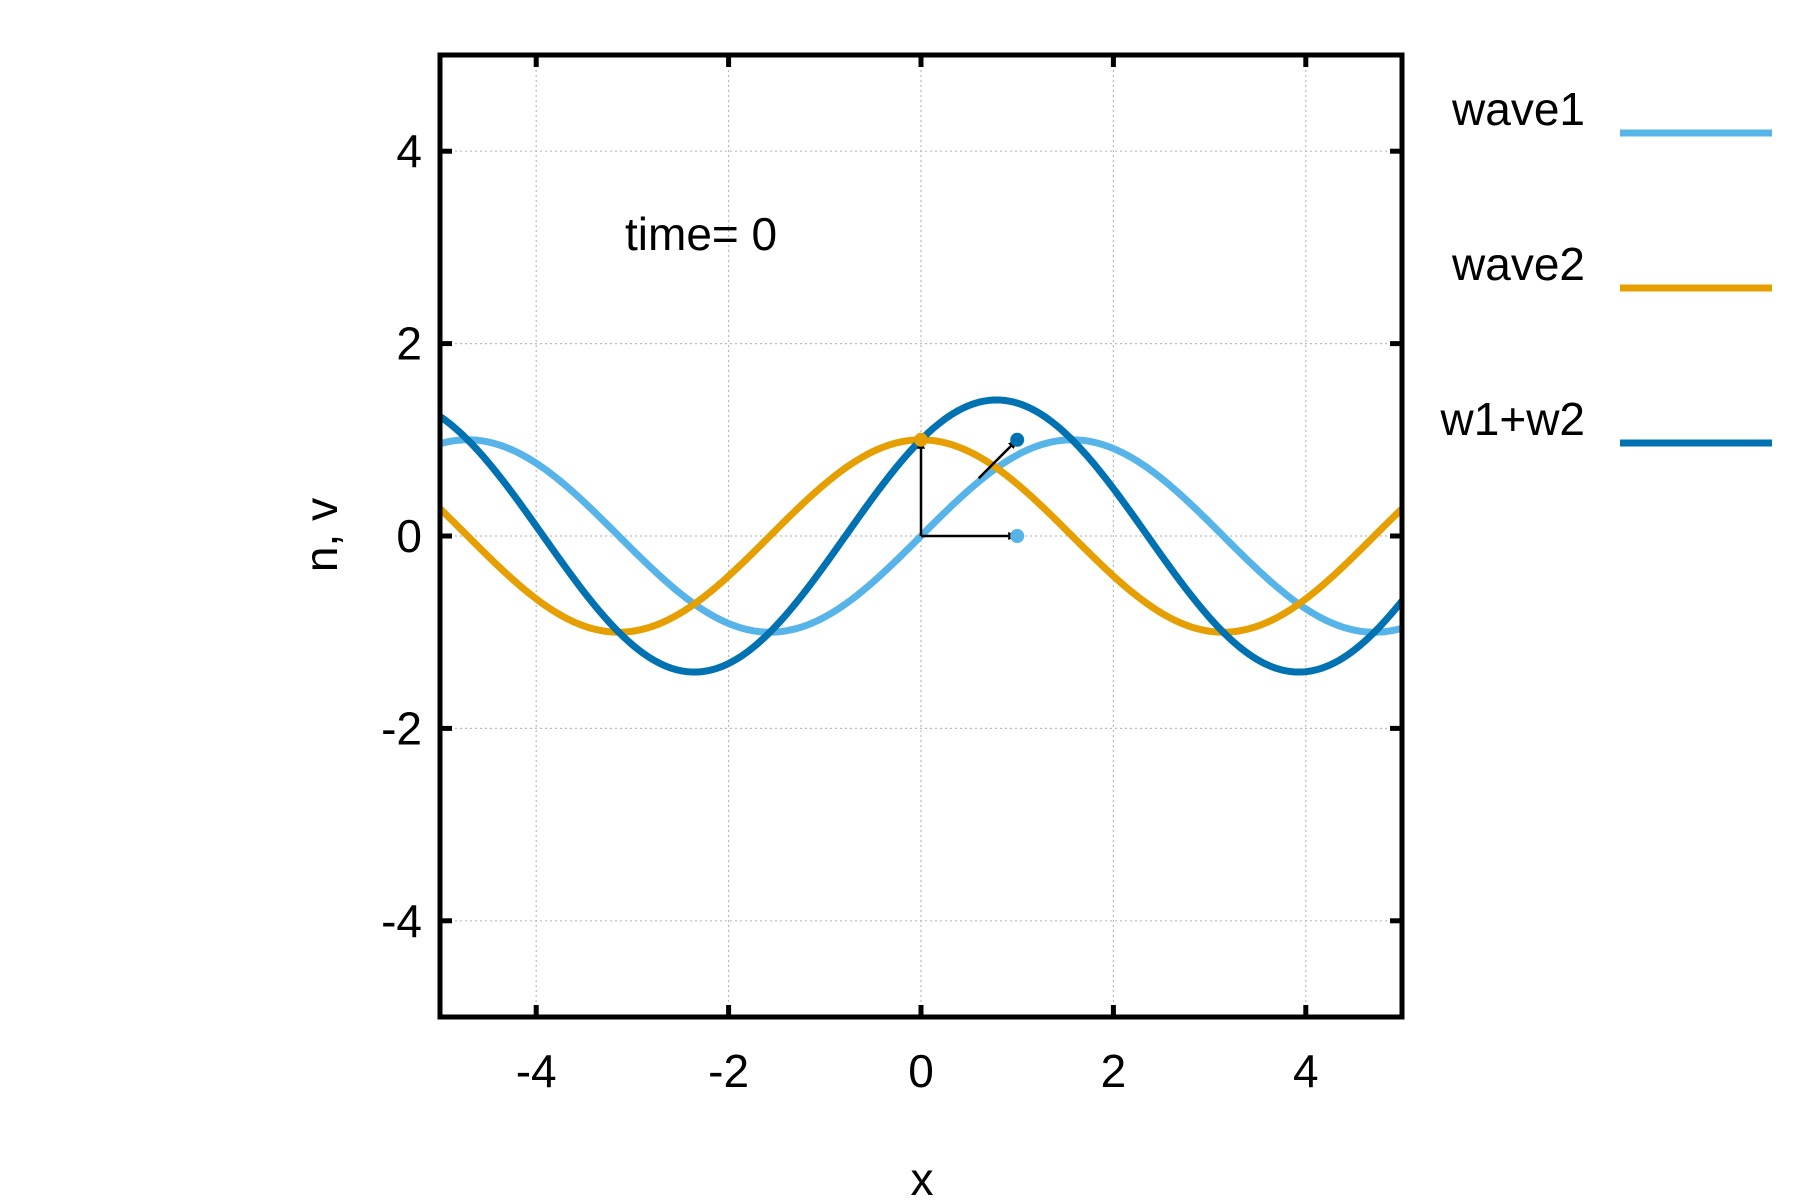 Image resolution: width=1800 pixels, height=1200 pixels. I want to click on x-tick-label: 4, so click(1306, 1071).